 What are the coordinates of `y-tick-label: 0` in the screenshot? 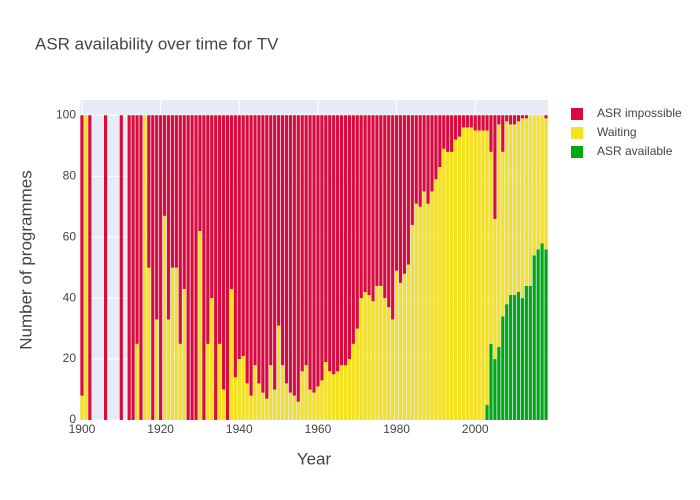 It's located at (72, 419).